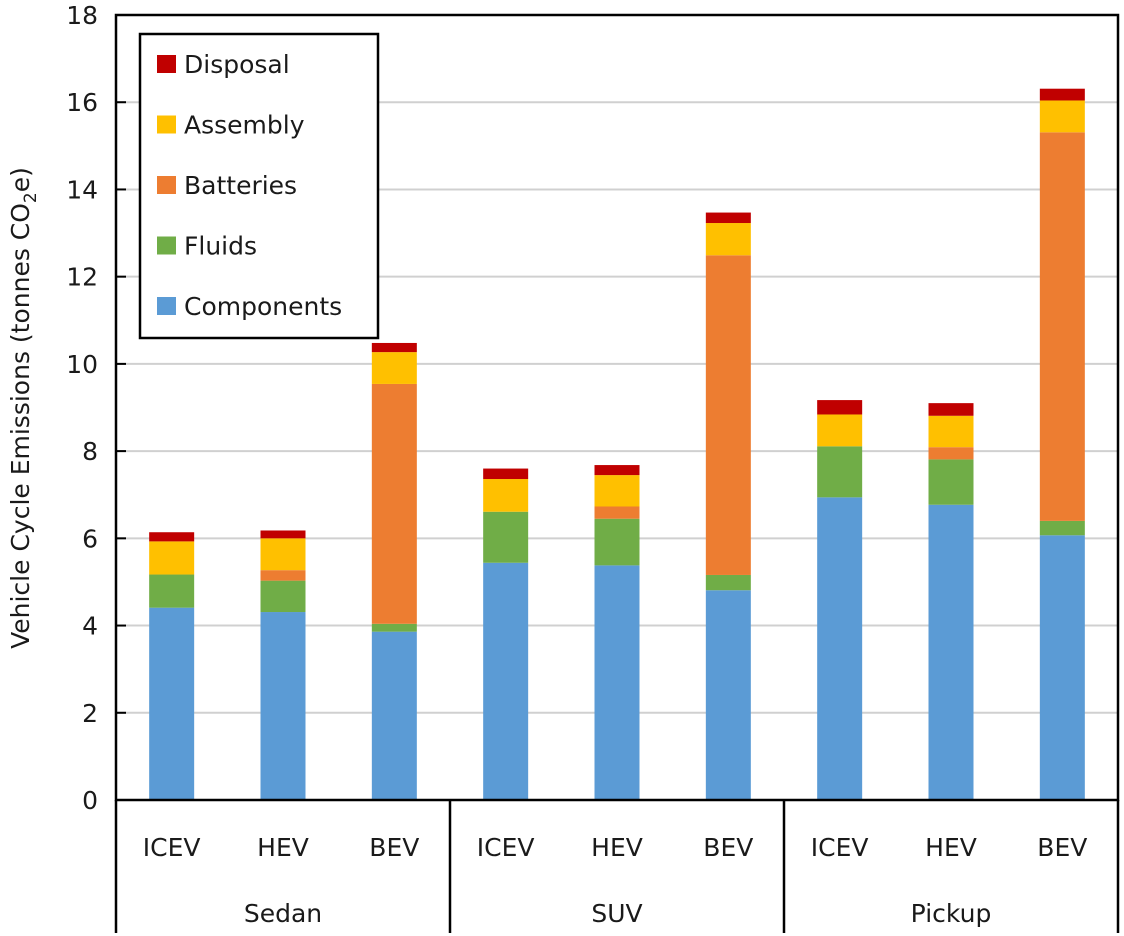 The height and width of the screenshot is (936, 1124). I want to click on y-tick-label: 14, so click(82, 189).